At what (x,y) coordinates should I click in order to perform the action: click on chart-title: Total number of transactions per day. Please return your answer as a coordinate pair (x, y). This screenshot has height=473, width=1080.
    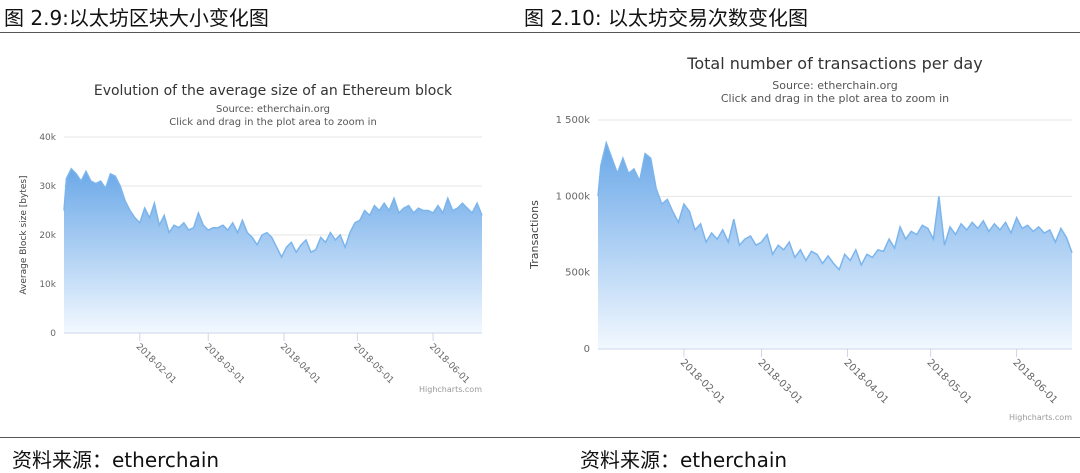
    Looking at the image, I should click on (834, 63).